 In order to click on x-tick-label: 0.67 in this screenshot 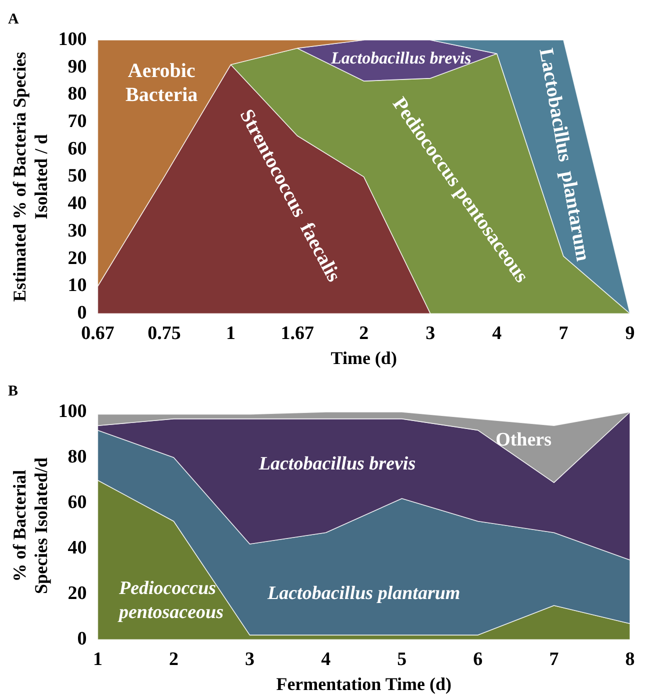, I will do `click(98, 333)`.